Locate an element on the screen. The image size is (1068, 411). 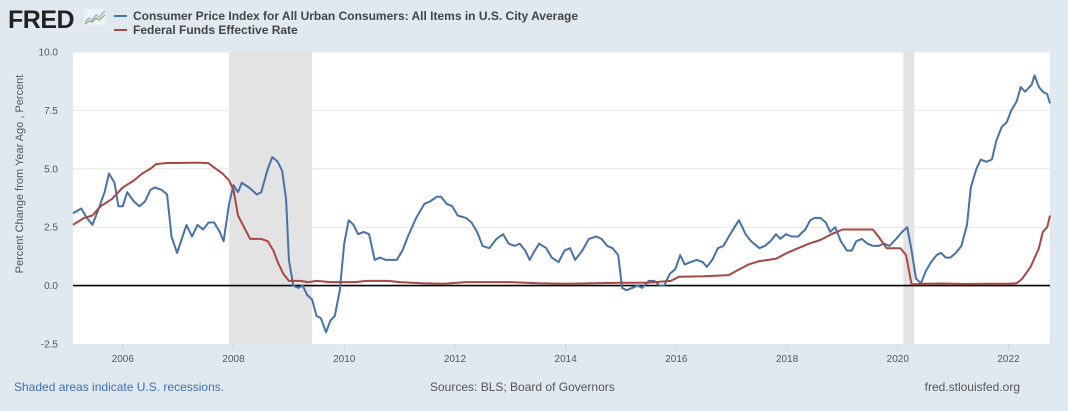
y-tick-label: -2.5 is located at coordinates (50, 345).